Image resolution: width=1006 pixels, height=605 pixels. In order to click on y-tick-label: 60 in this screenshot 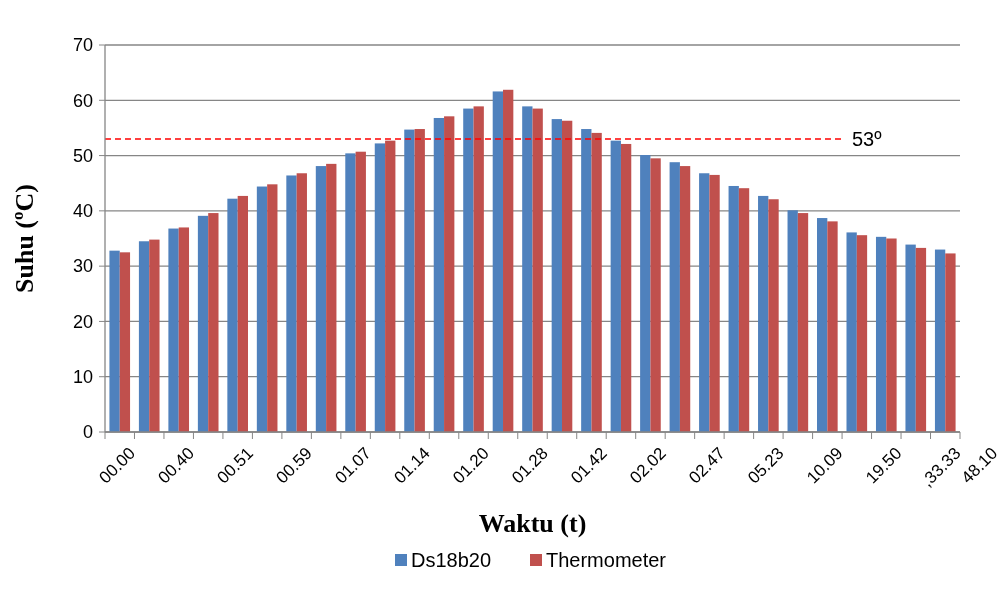, I will do `click(82, 100)`.